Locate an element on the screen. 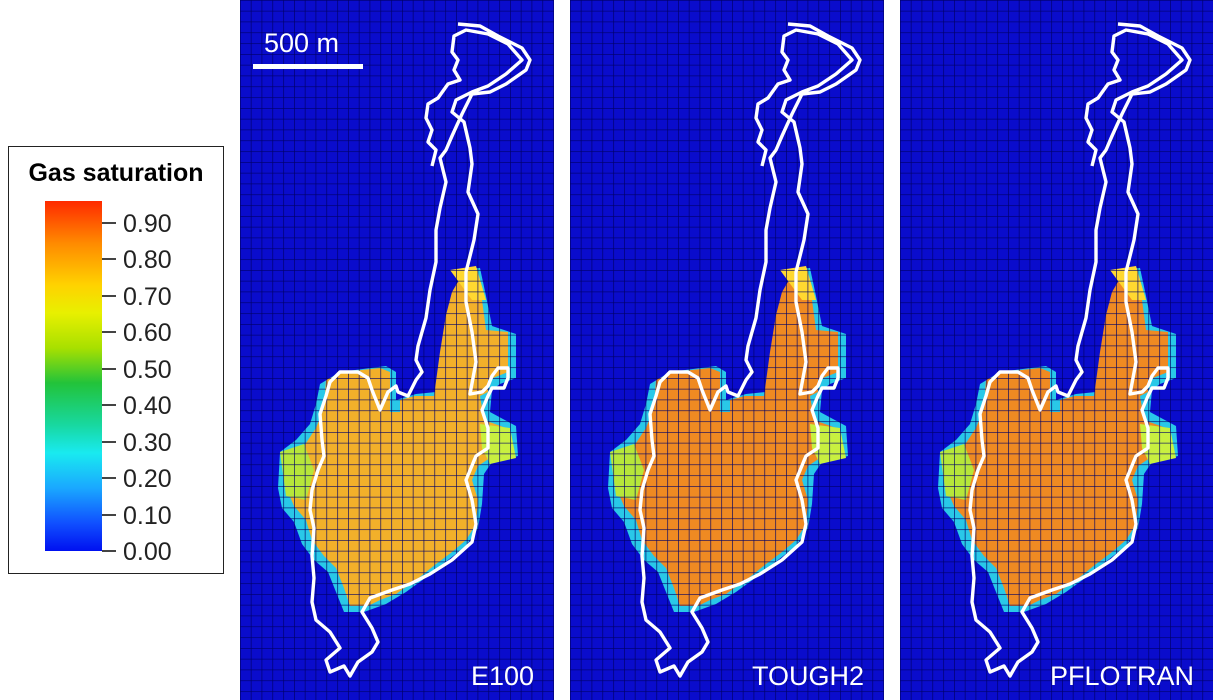  legend-tick-label: 0.40 is located at coordinates (147, 406).